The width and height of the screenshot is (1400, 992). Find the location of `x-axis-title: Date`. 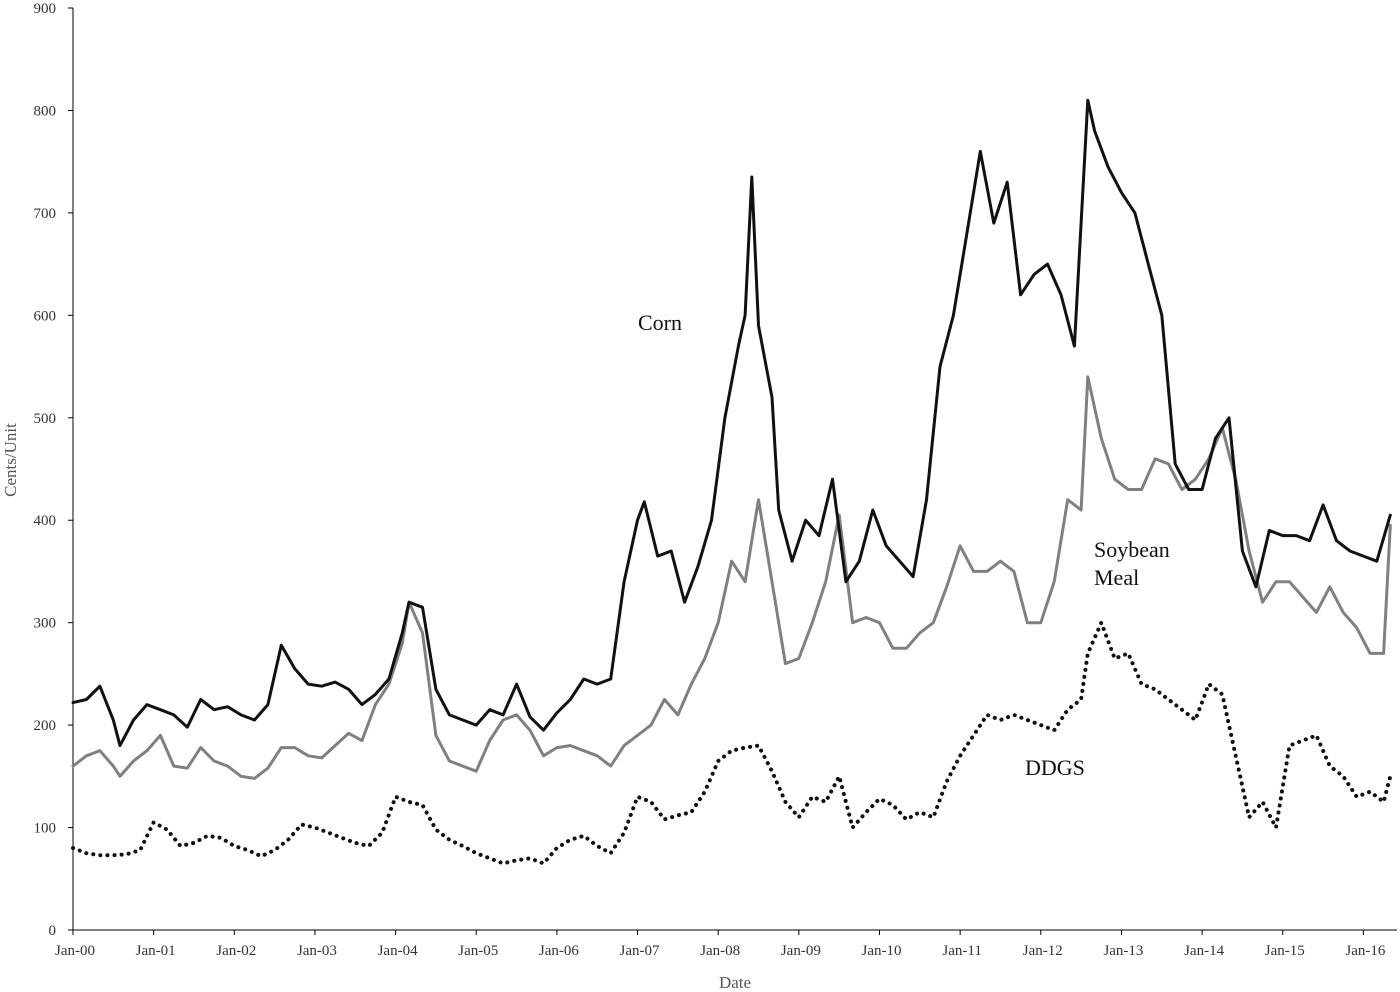

x-axis-title: Date is located at coordinates (735, 982).